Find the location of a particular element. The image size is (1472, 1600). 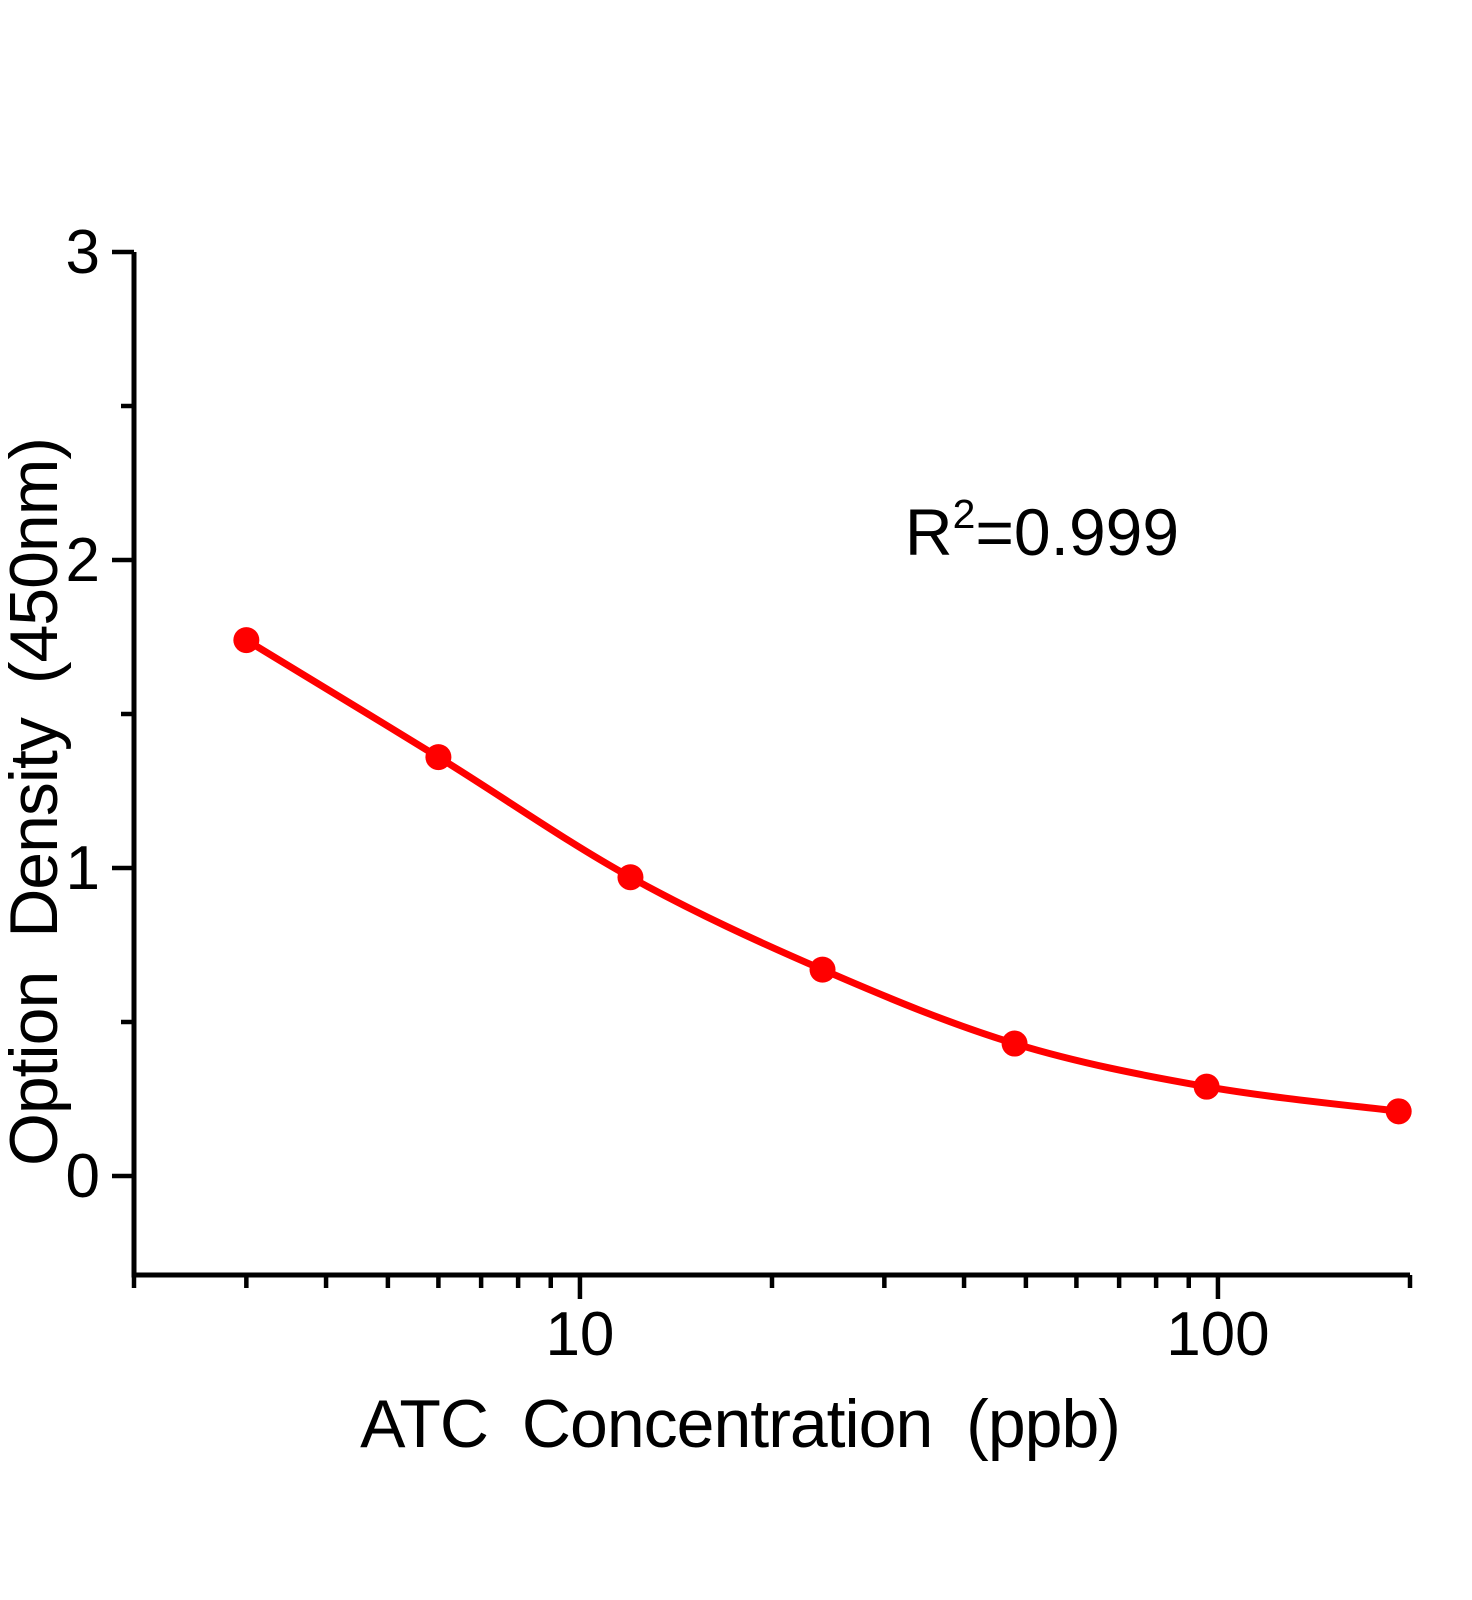

r-squared-superscript: 2 is located at coordinates (964, 513).